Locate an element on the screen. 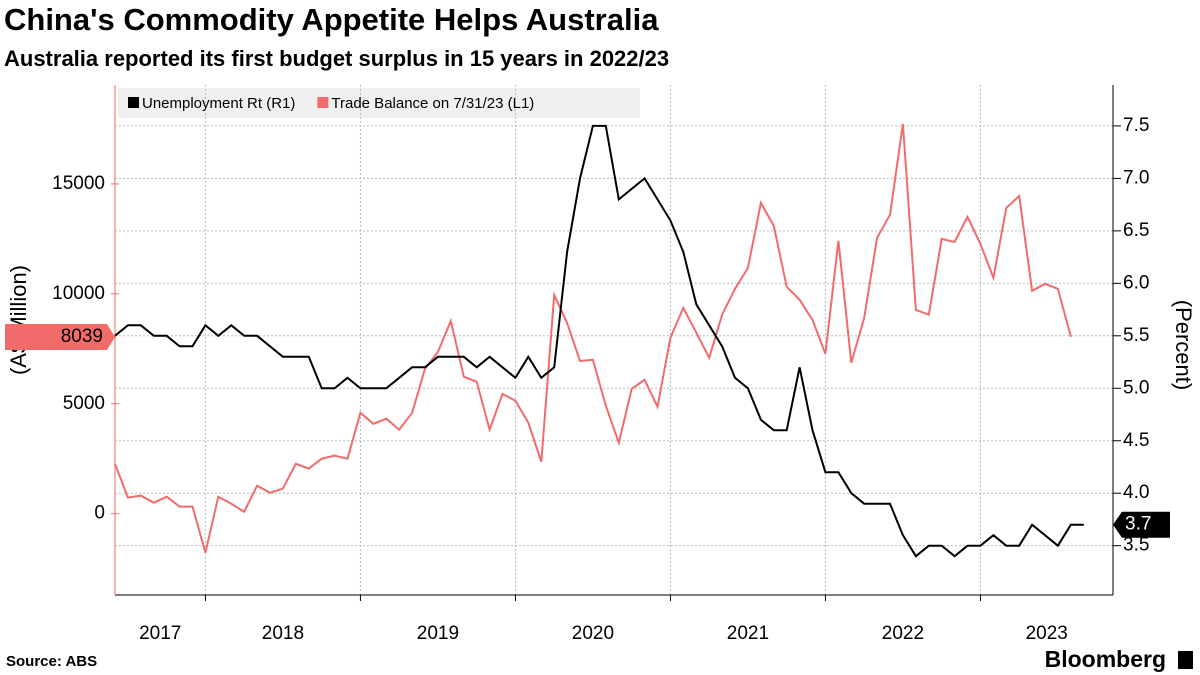 Image resolution: width=1200 pixels, height=675 pixels. y-axis-label: (A$ Million) is located at coordinates (18, 320).